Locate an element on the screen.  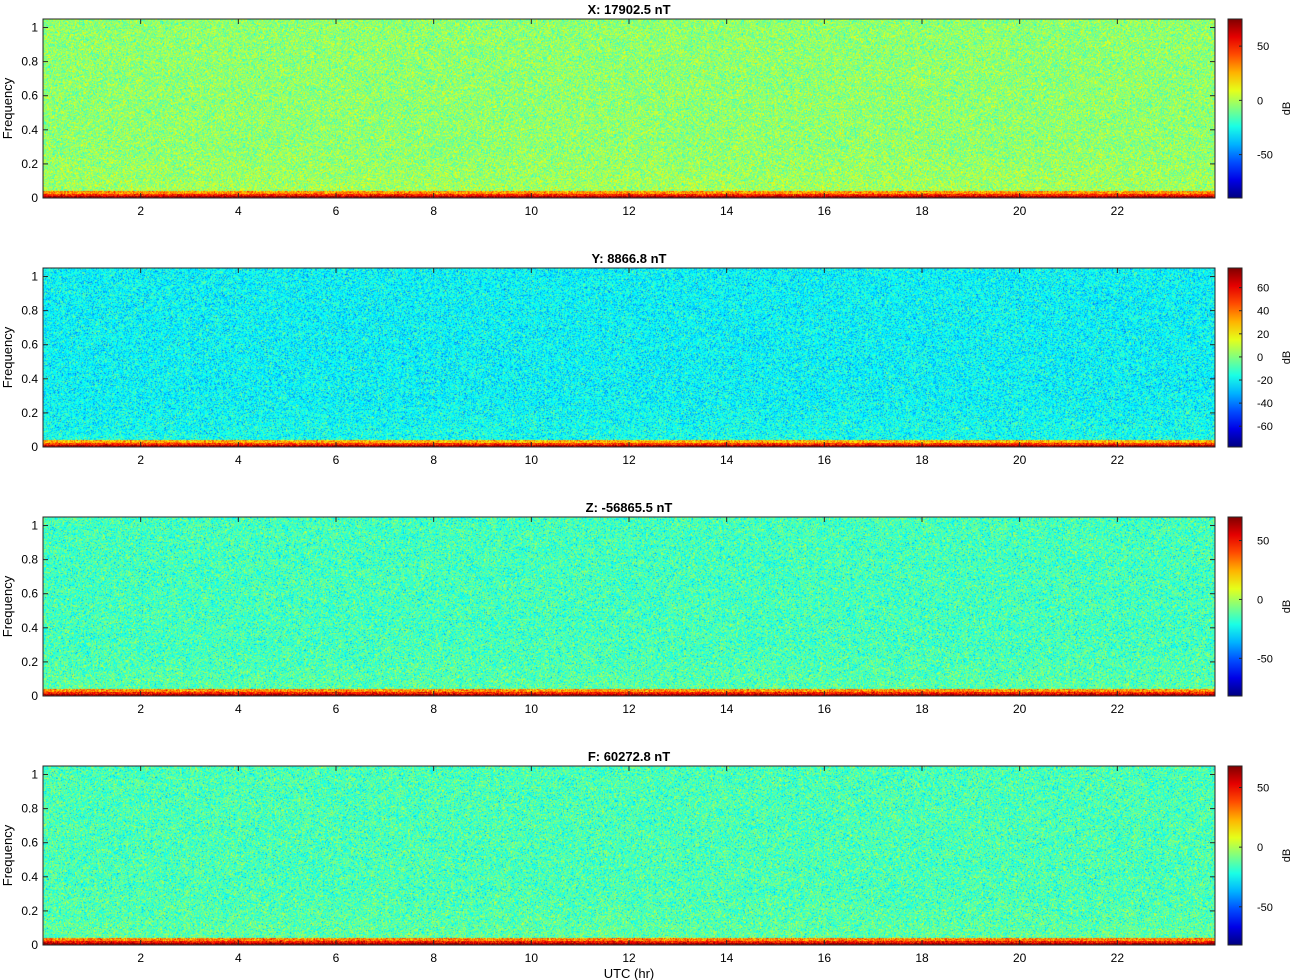
colorbar-tick-label: -60 is located at coordinates (1265, 427).